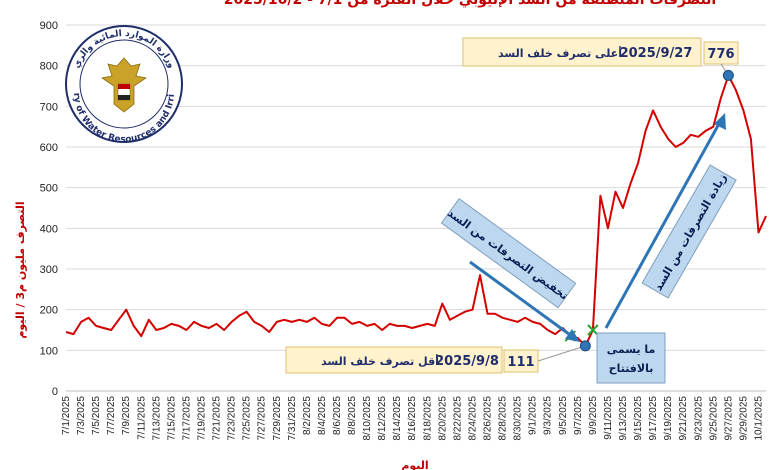 This screenshot has height=470, width=780. I want to click on x-tick-label: 8/16/2025, so click(412, 418).